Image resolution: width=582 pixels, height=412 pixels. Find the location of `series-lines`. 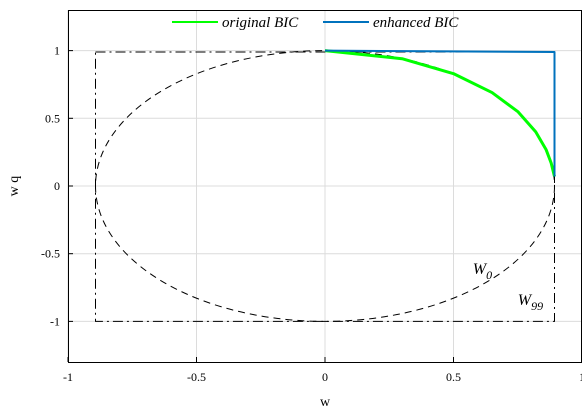

series-lines is located at coordinates (440, 113).